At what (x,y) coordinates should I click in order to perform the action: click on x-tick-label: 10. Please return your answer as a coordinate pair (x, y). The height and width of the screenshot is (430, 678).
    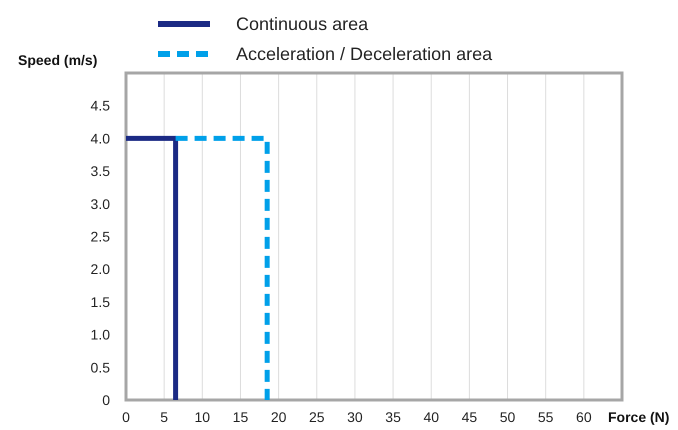
    Looking at the image, I should click on (202, 417).